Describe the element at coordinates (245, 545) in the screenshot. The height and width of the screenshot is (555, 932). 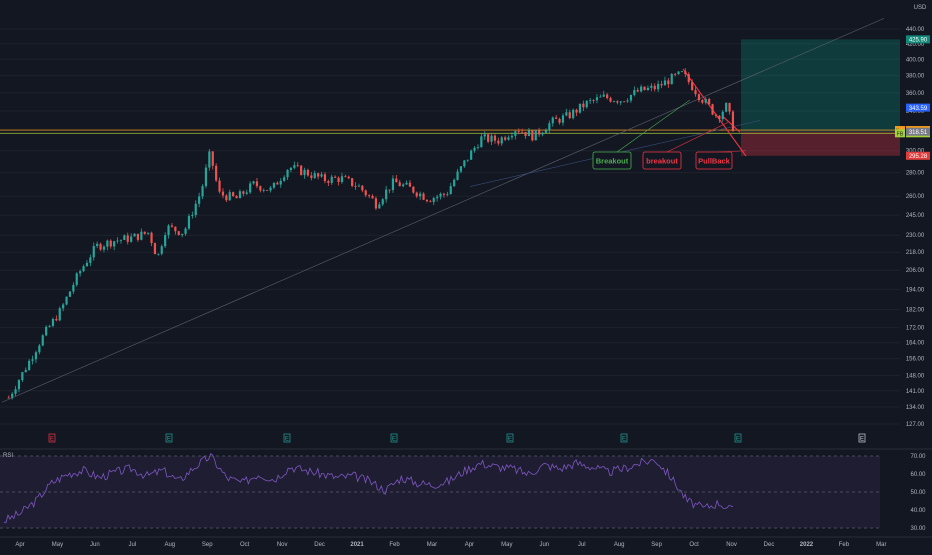
I see `time-tick-6: Oct` at that location.